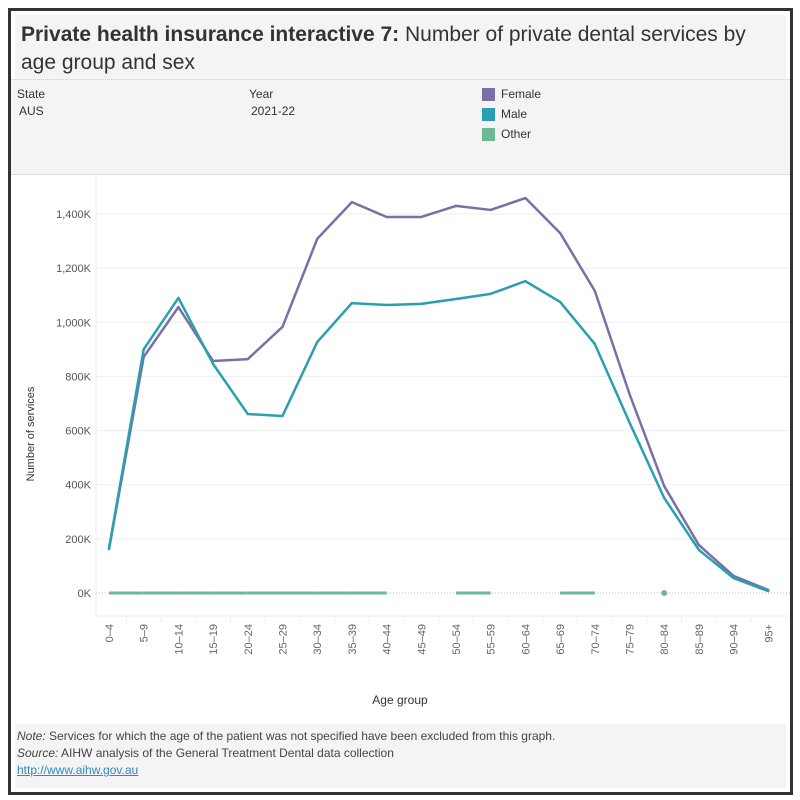 Image resolution: width=800 pixels, height=800 pixels. What do you see at coordinates (488, 94) in the screenshot?
I see `female-swatch` at bounding box center [488, 94].